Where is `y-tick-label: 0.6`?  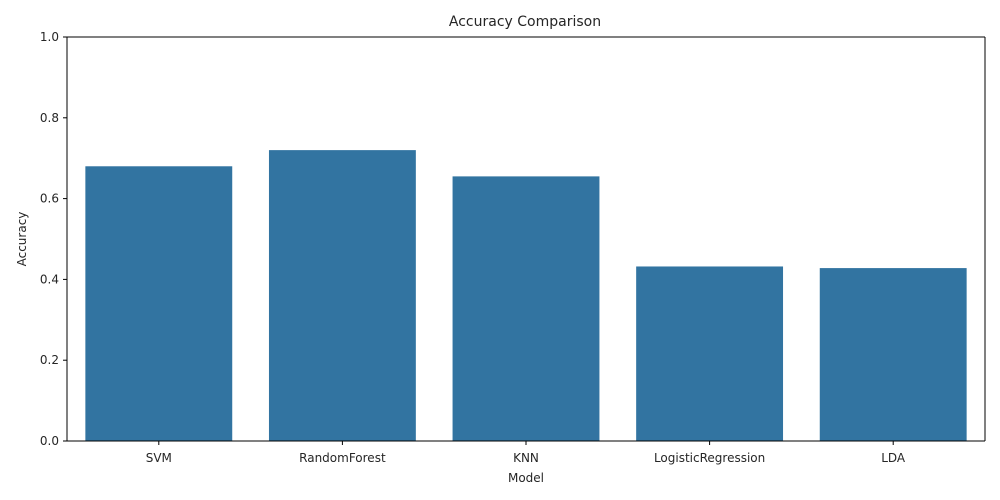
y-tick-label: 0.6 is located at coordinates (49, 199).